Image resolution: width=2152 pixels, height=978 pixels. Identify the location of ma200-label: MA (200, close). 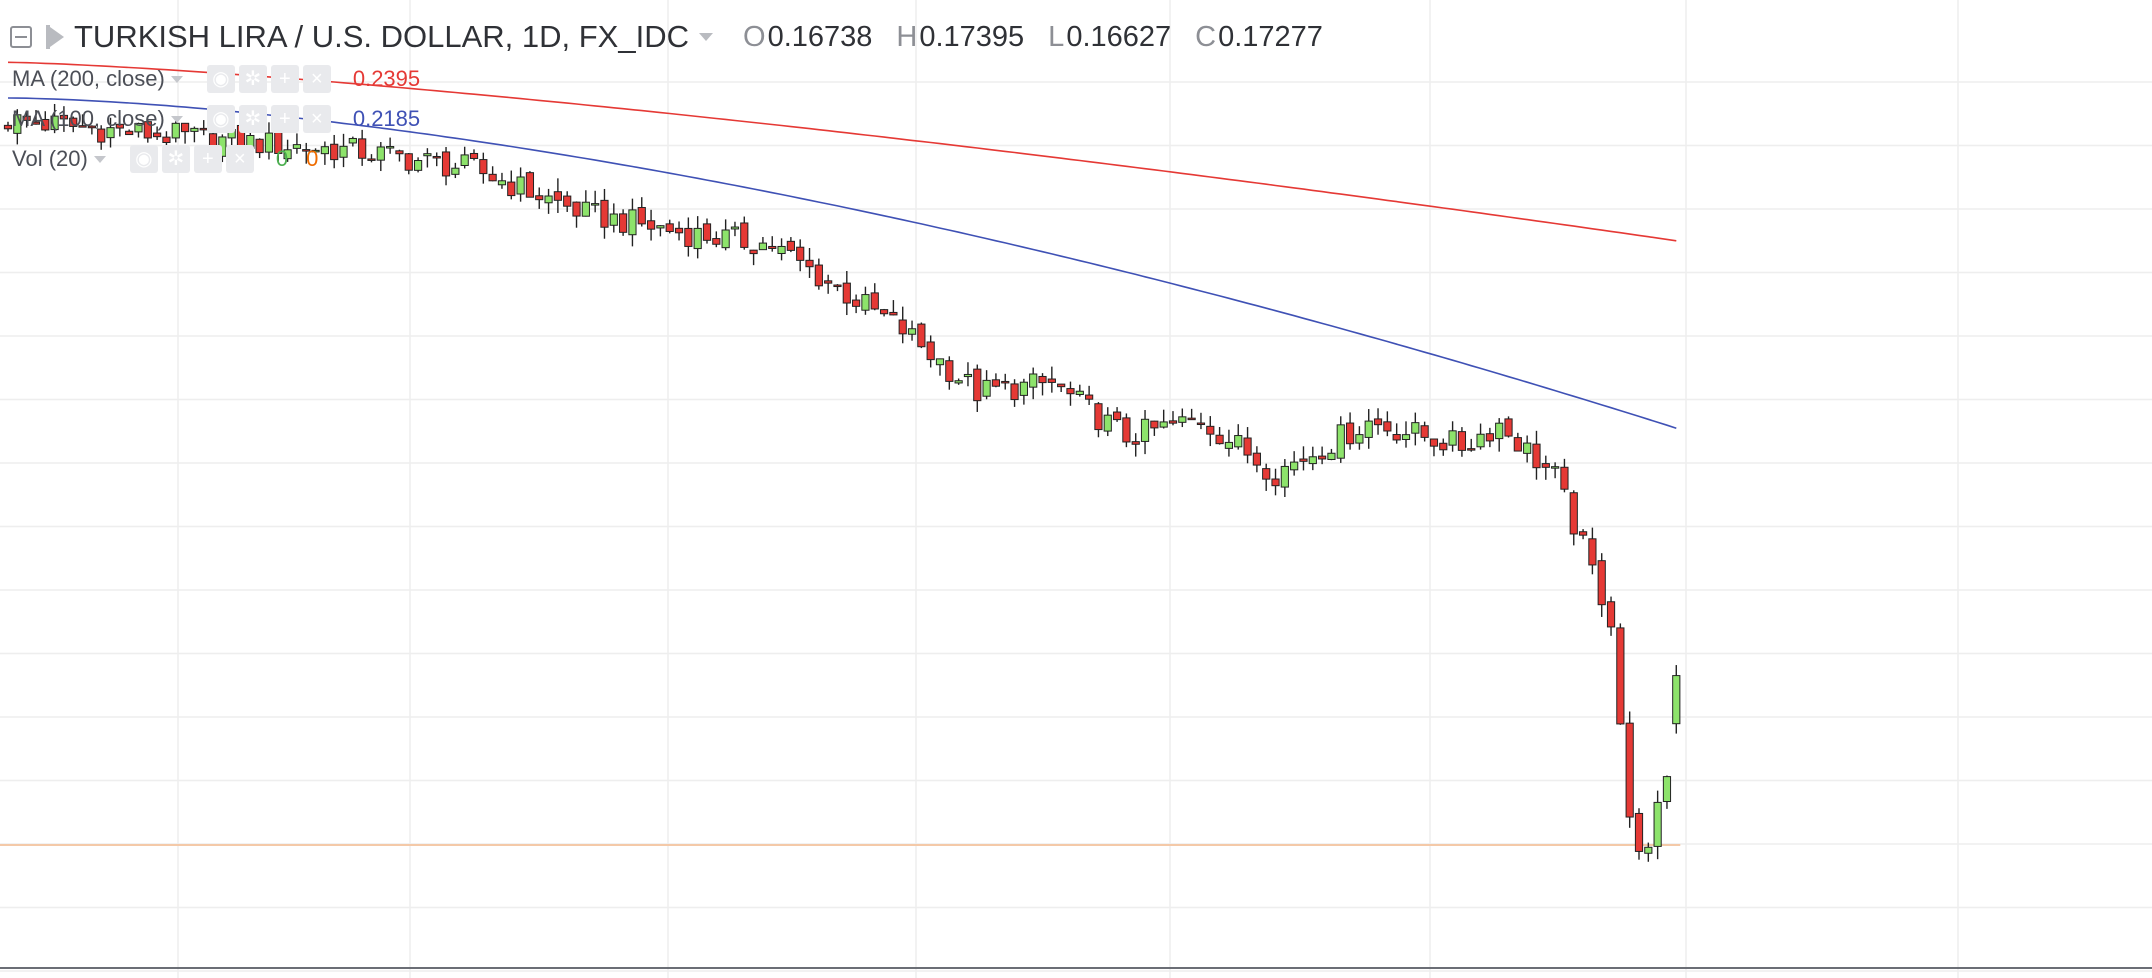
(88, 78).